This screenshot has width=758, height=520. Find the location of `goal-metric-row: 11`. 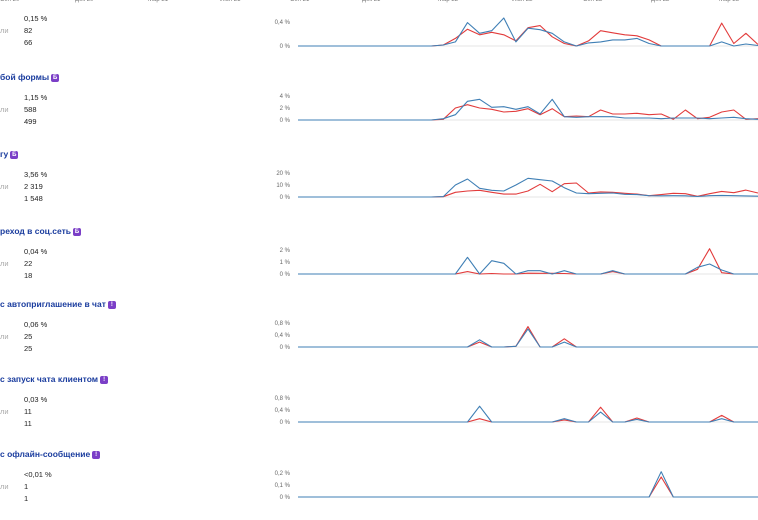

goal-metric-row: 11 is located at coordinates (16, 423).